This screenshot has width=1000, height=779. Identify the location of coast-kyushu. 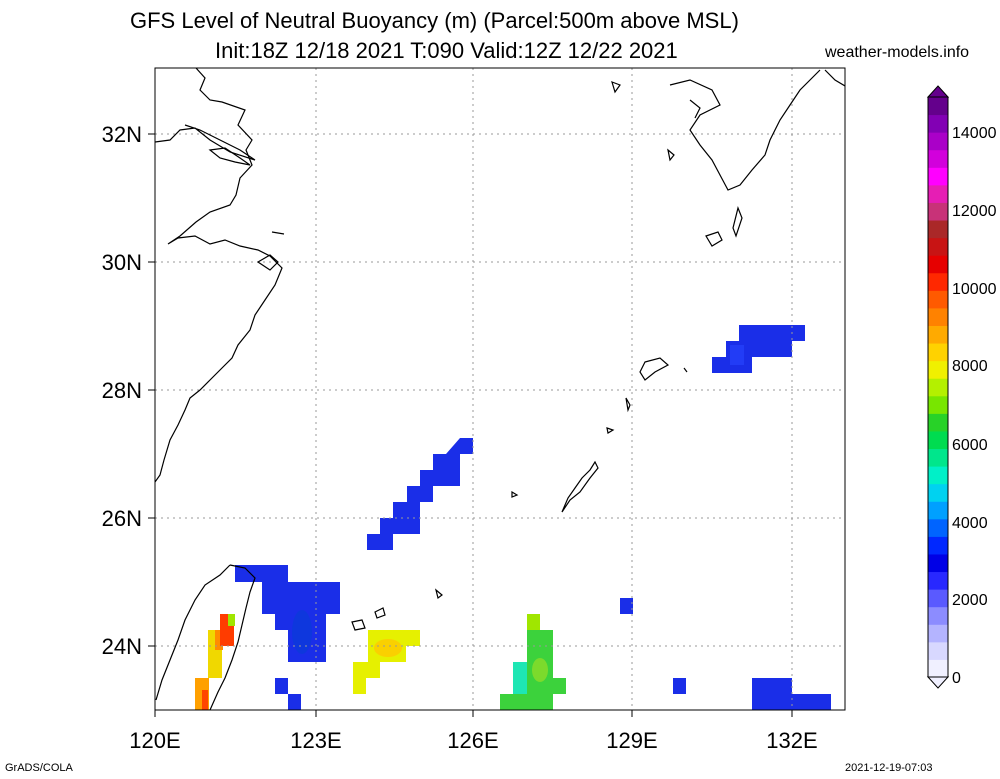
(745, 130).